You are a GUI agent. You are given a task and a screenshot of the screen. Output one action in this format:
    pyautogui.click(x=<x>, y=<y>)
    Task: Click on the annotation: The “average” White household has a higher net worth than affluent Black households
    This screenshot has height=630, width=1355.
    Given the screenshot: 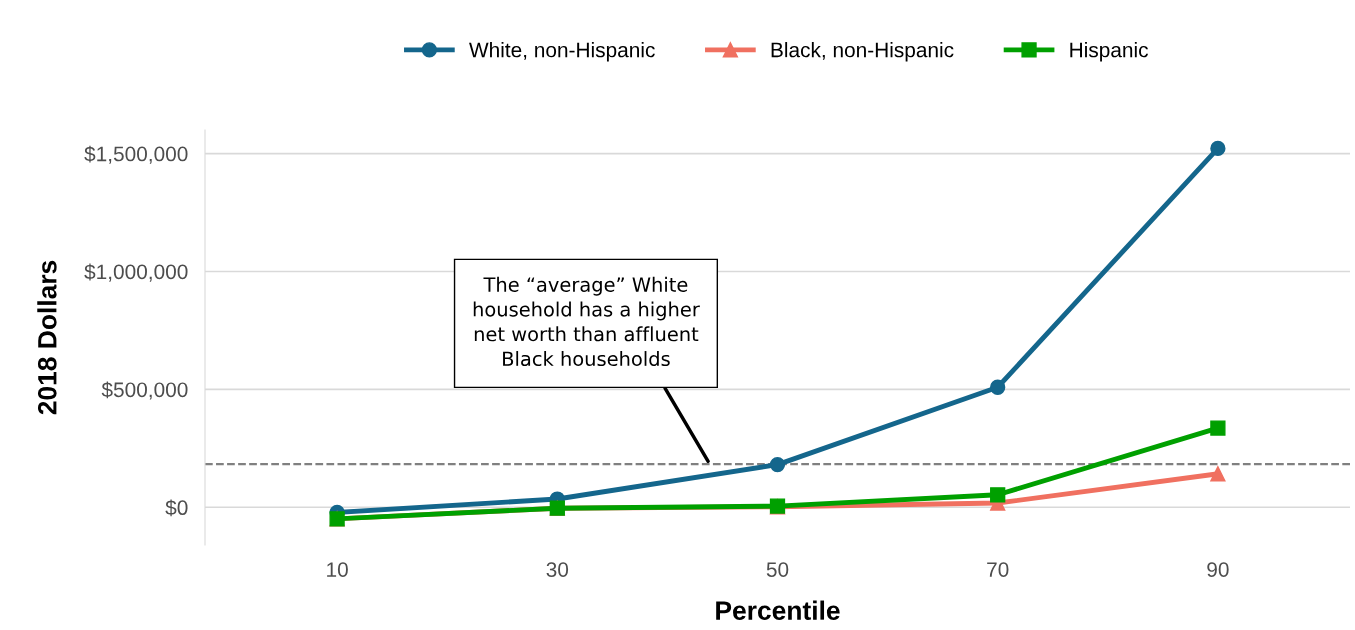 What is the action you would take?
    pyautogui.click(x=586, y=321)
    